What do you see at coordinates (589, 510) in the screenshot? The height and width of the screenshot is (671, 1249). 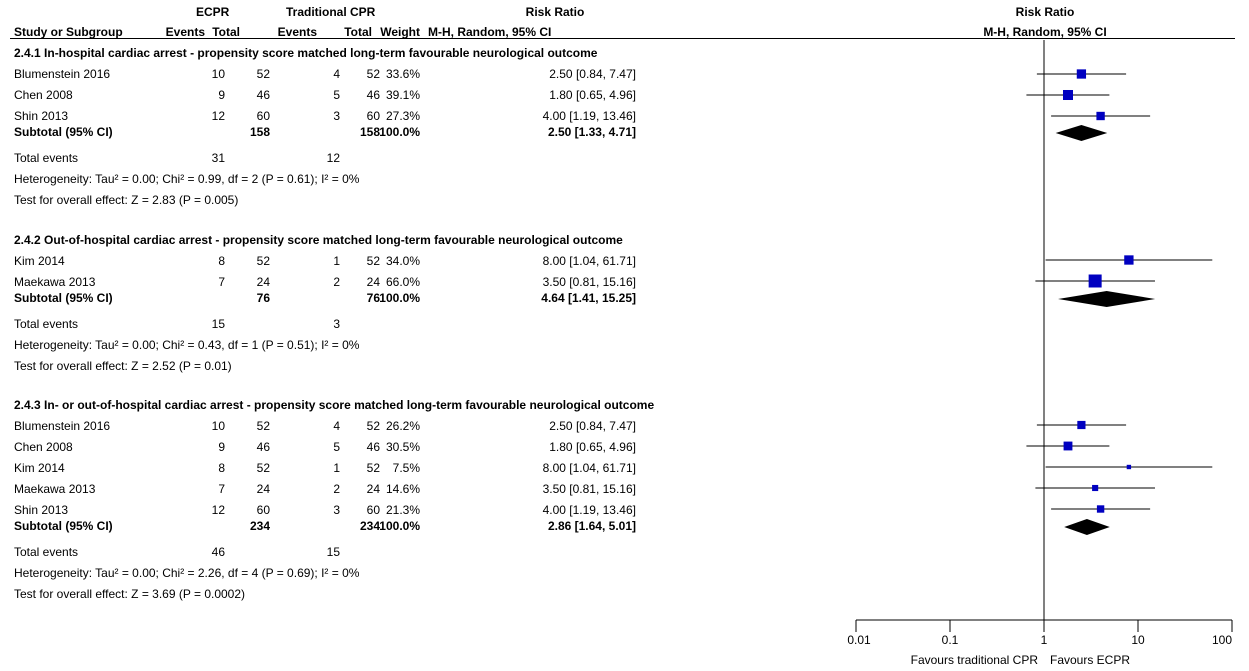 I see `risk-ratio-ci: 4.00 [1.19, 13.46]` at bounding box center [589, 510].